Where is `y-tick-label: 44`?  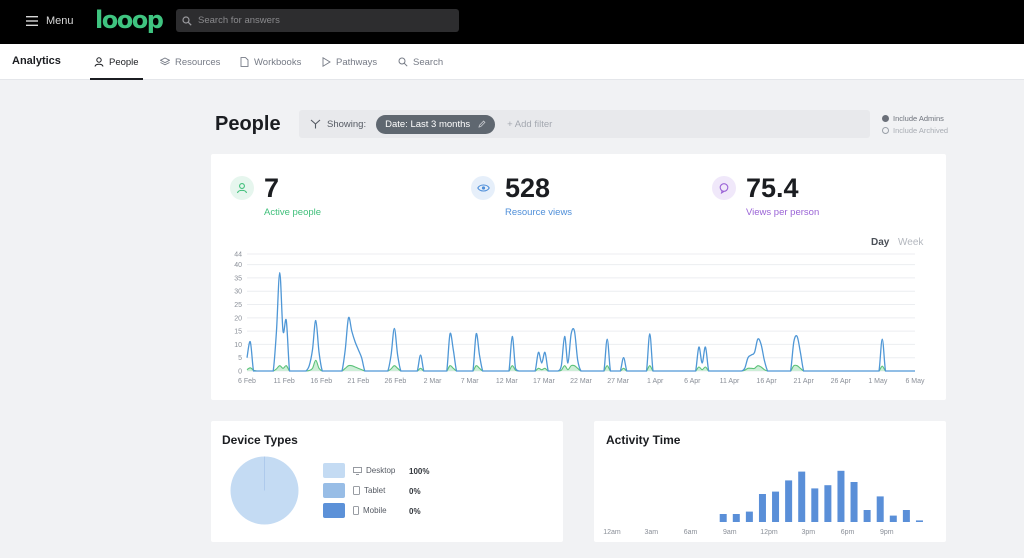
y-tick-label: 44 is located at coordinates (238, 255).